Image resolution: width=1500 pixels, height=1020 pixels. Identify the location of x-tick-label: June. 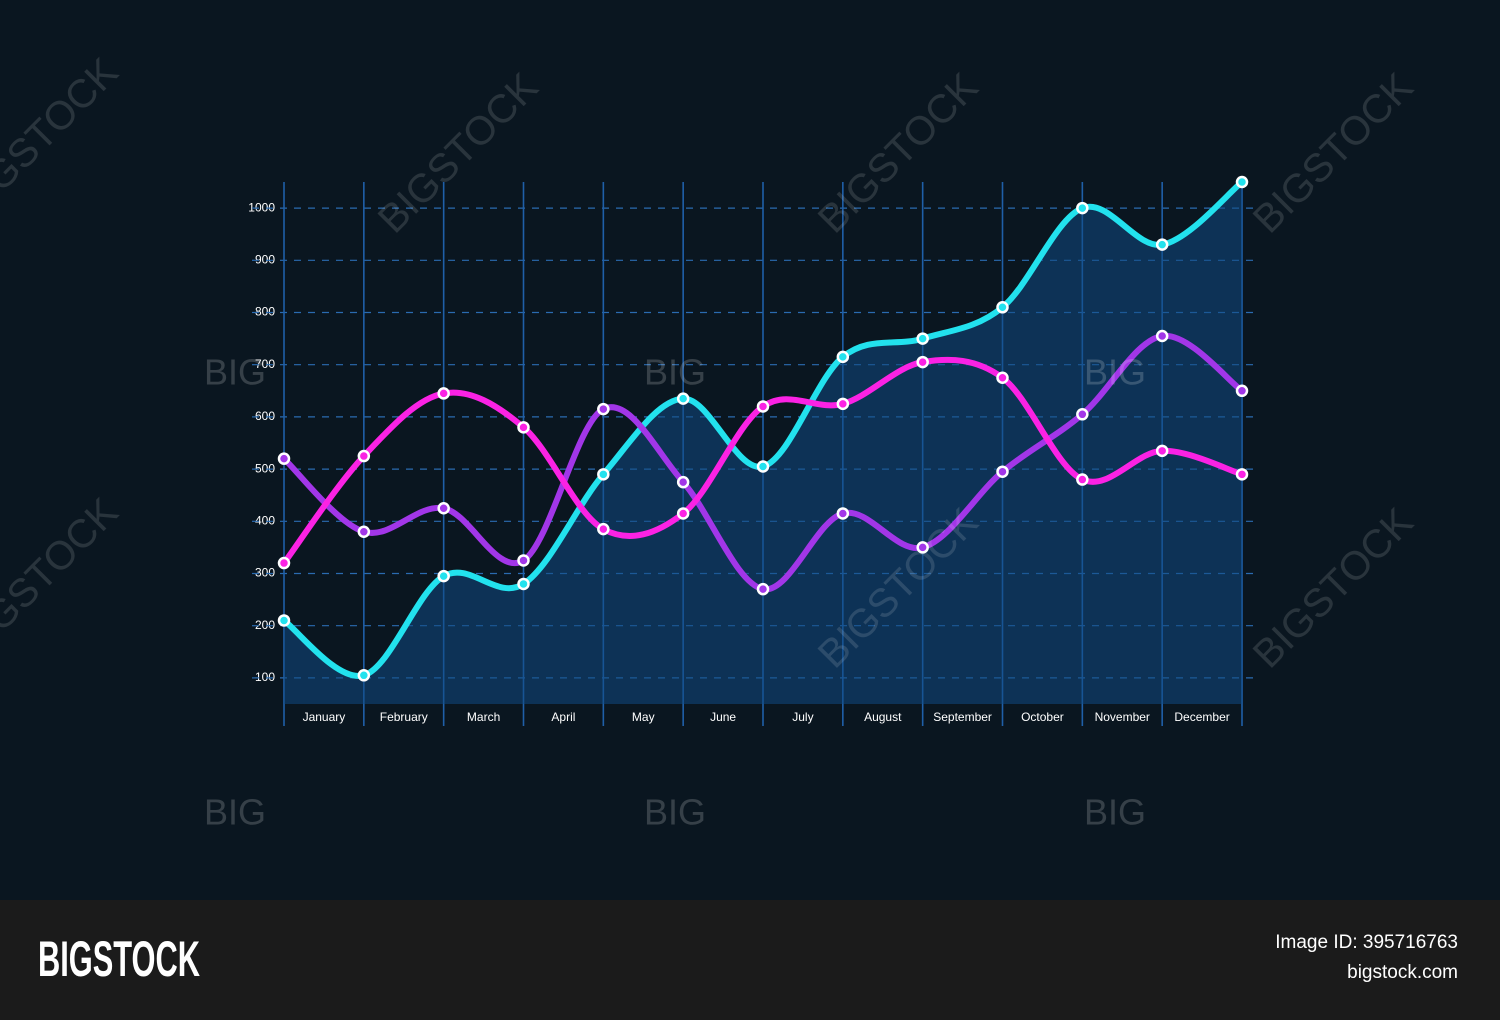
(723, 717).